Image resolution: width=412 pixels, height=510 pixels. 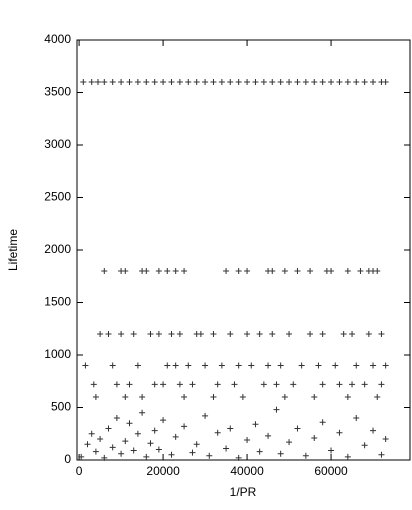 What do you see at coordinates (13, 250) in the screenshot?
I see `y-axis-label: Lifetime` at bounding box center [13, 250].